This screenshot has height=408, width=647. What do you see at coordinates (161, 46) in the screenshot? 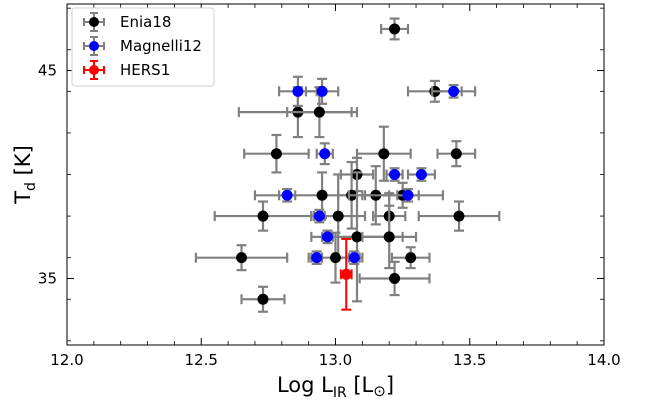
I see `legend-label: Magnelli12` at bounding box center [161, 46].